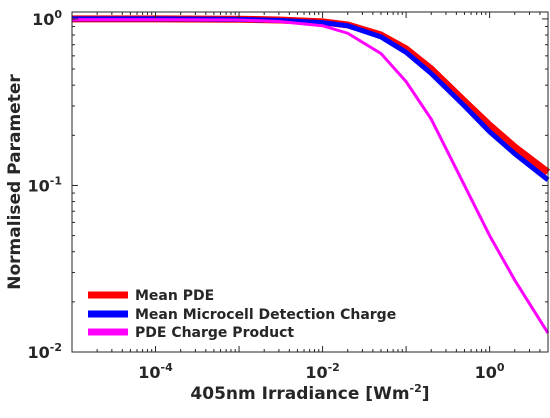 This screenshot has width=550, height=418. Describe the element at coordinates (15, 182) in the screenshot. I see `y-axis-label: Normalised Parameter` at that location.